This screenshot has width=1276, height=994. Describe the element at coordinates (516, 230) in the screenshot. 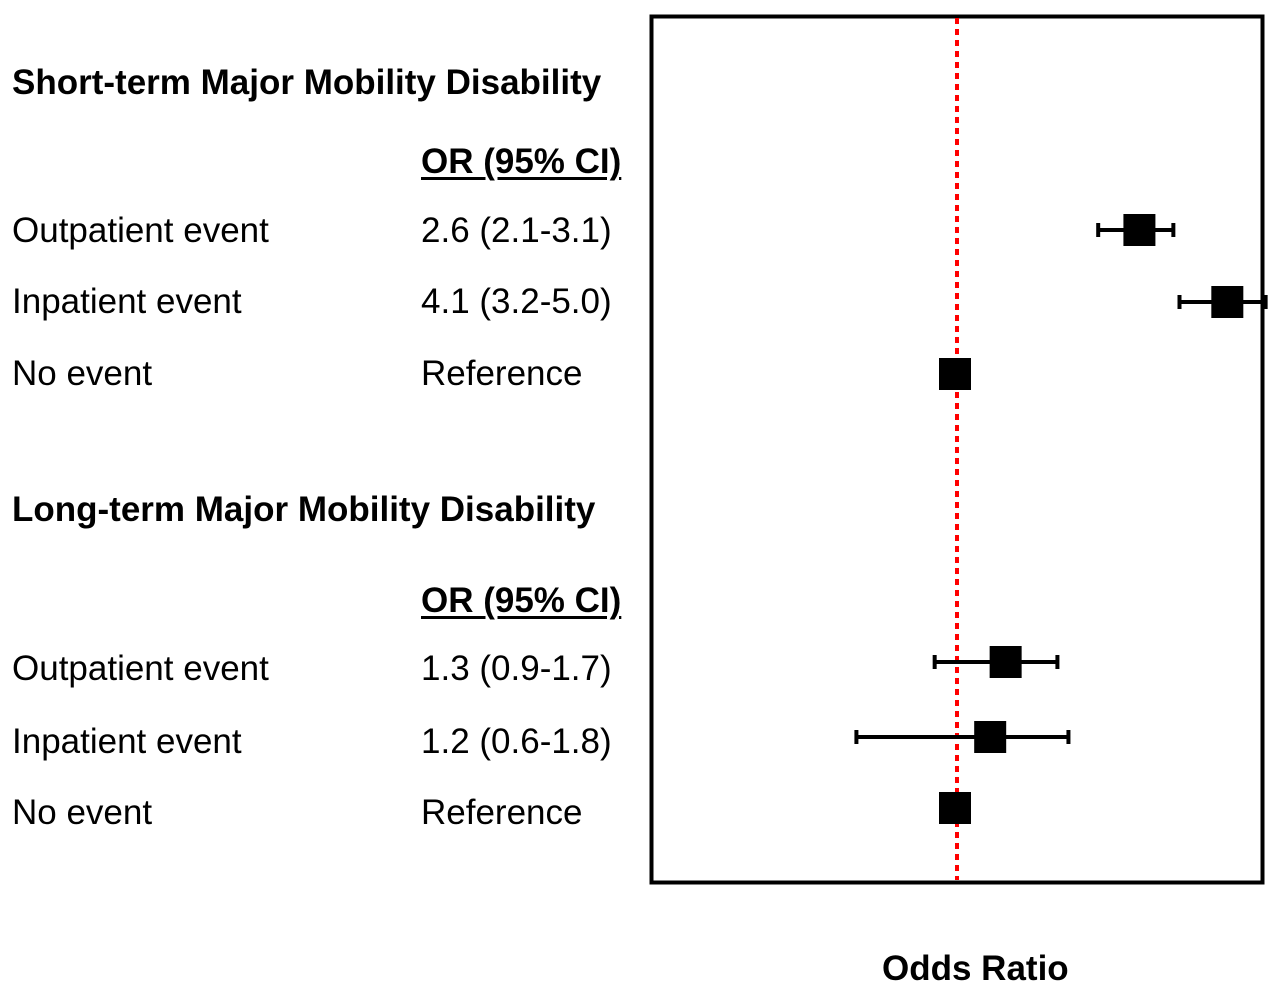

I see `row-value-outpatient: 2.6 (2.1-3.1)` at that location.